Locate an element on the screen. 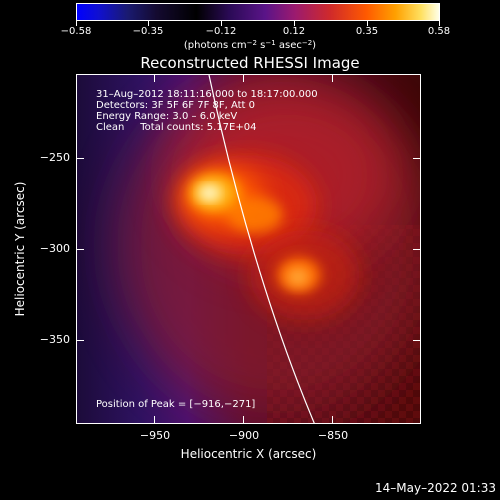 The height and width of the screenshot is (500, 500). x-axis-tick-label: −950 is located at coordinates (155, 435).